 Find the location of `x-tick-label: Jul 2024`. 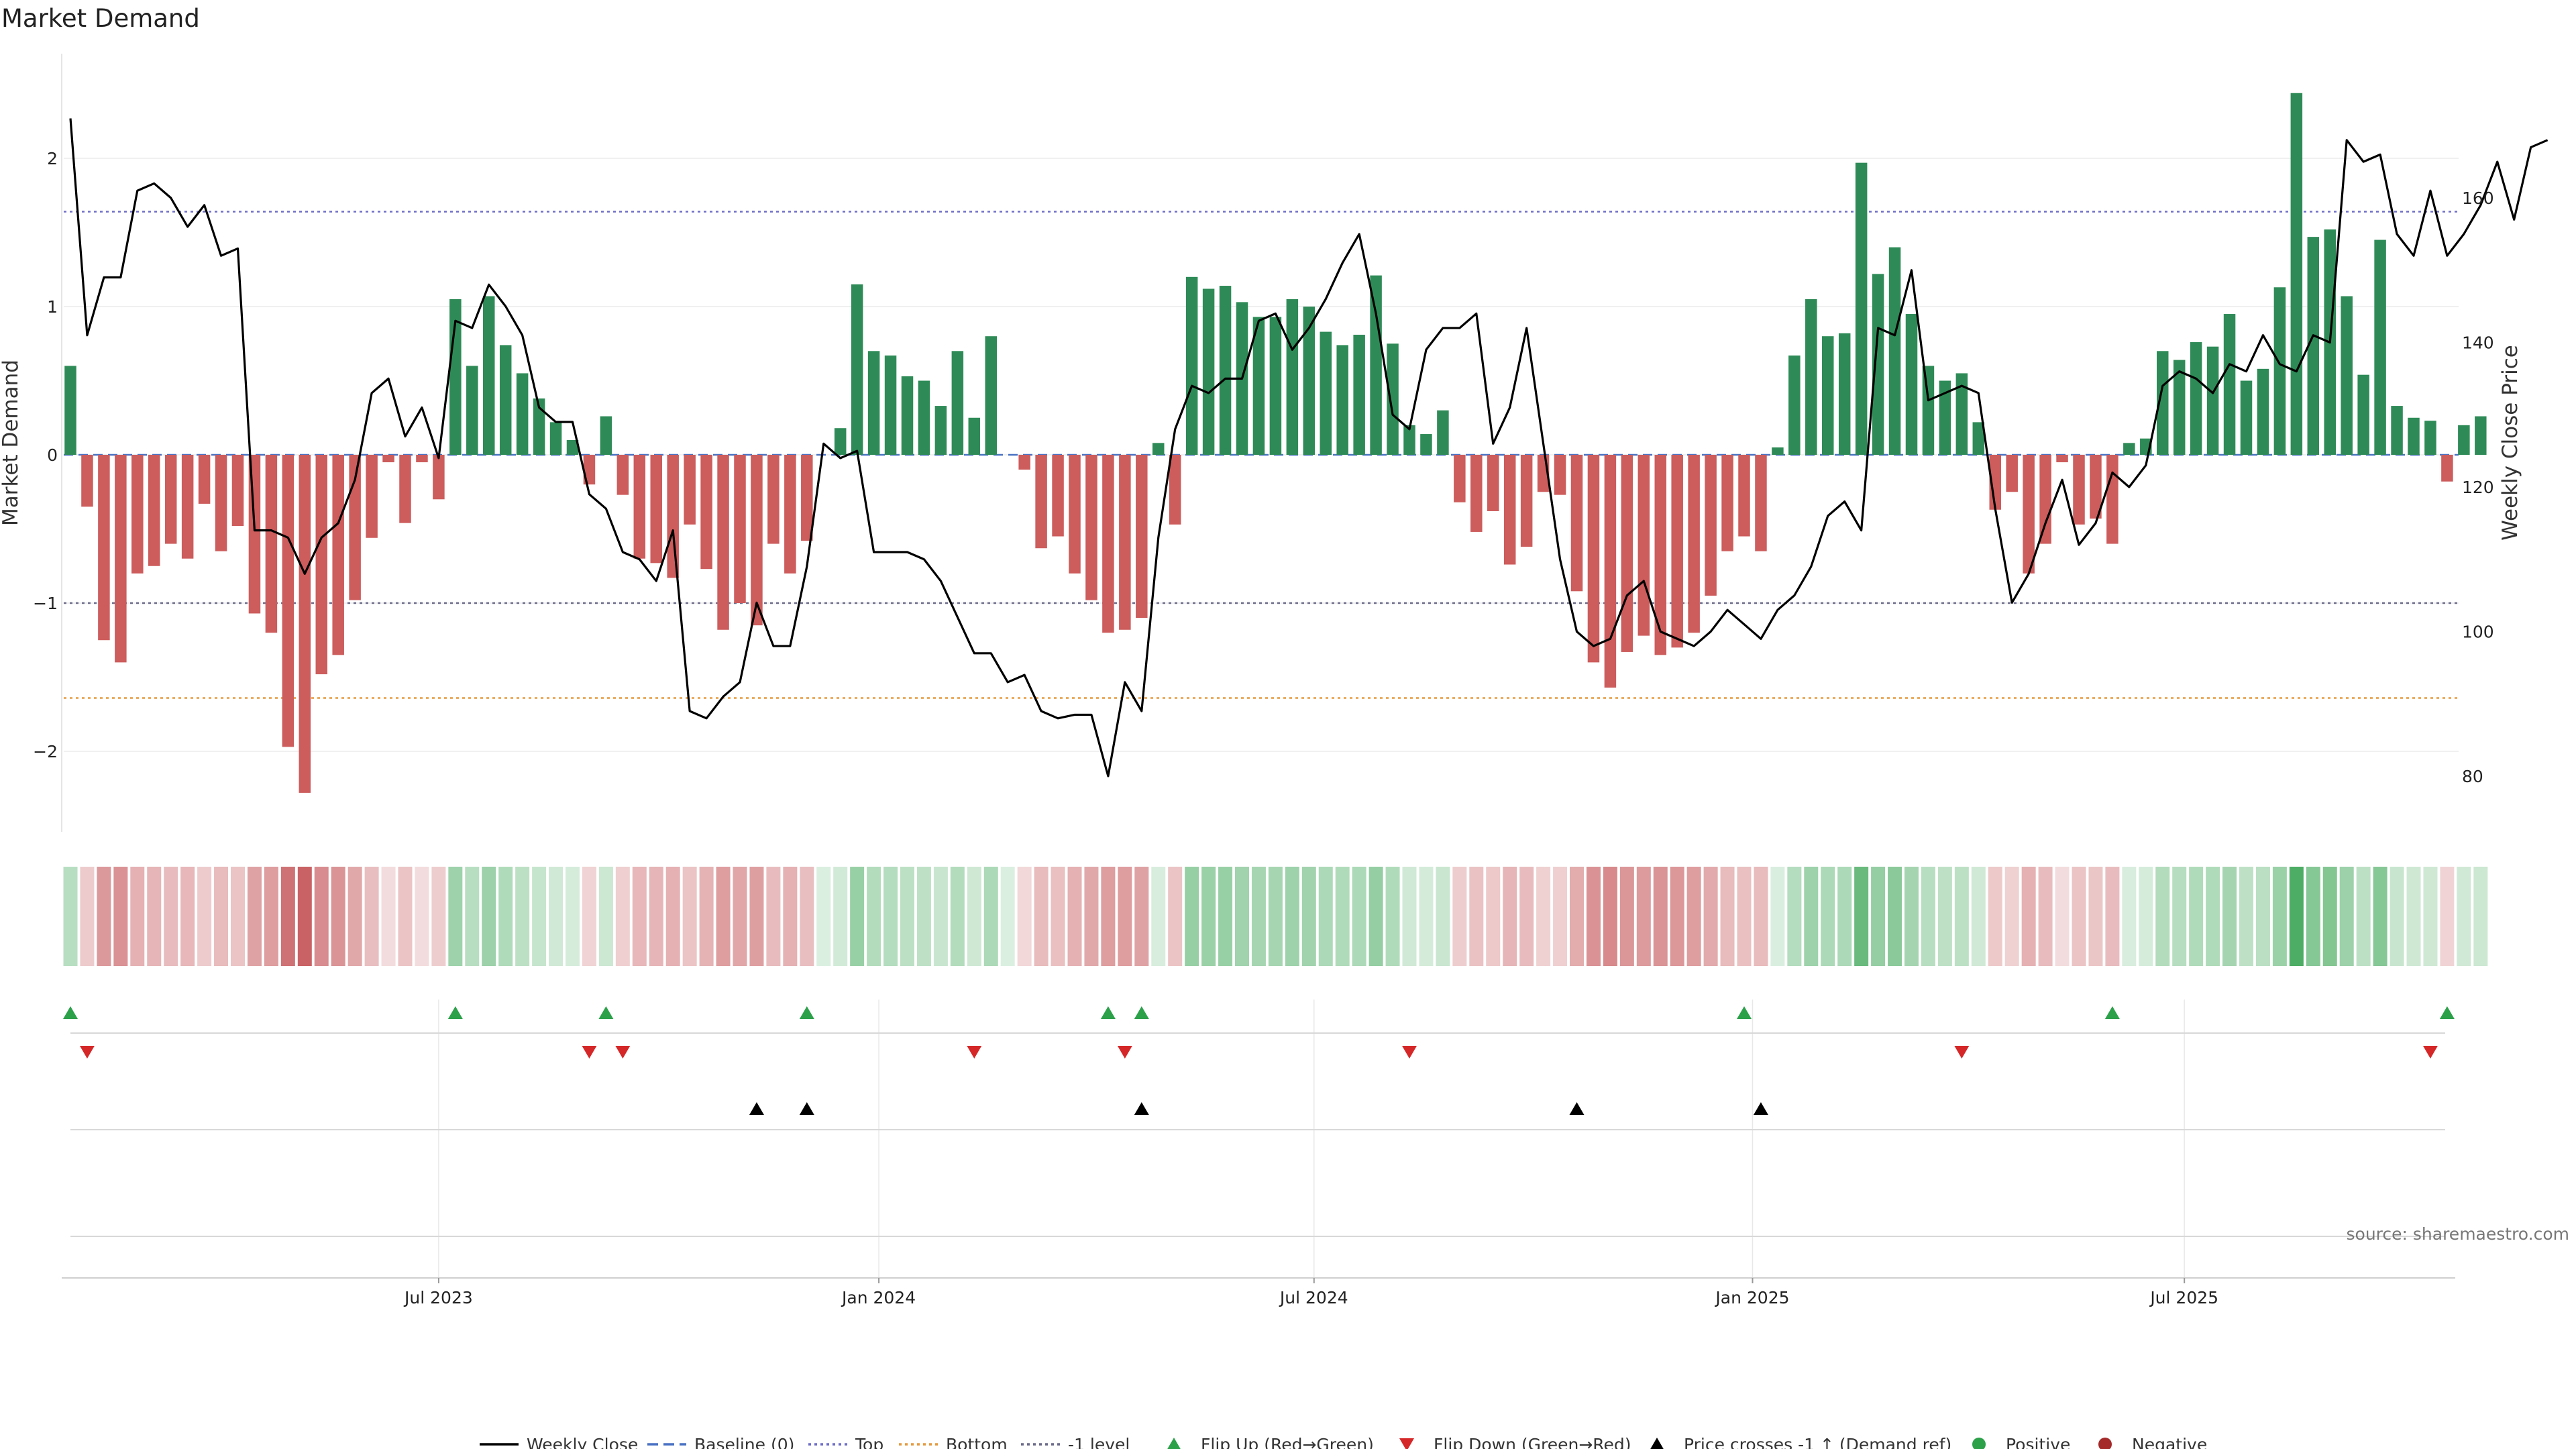

x-tick-label: Jul 2024 is located at coordinates (1313, 1297).